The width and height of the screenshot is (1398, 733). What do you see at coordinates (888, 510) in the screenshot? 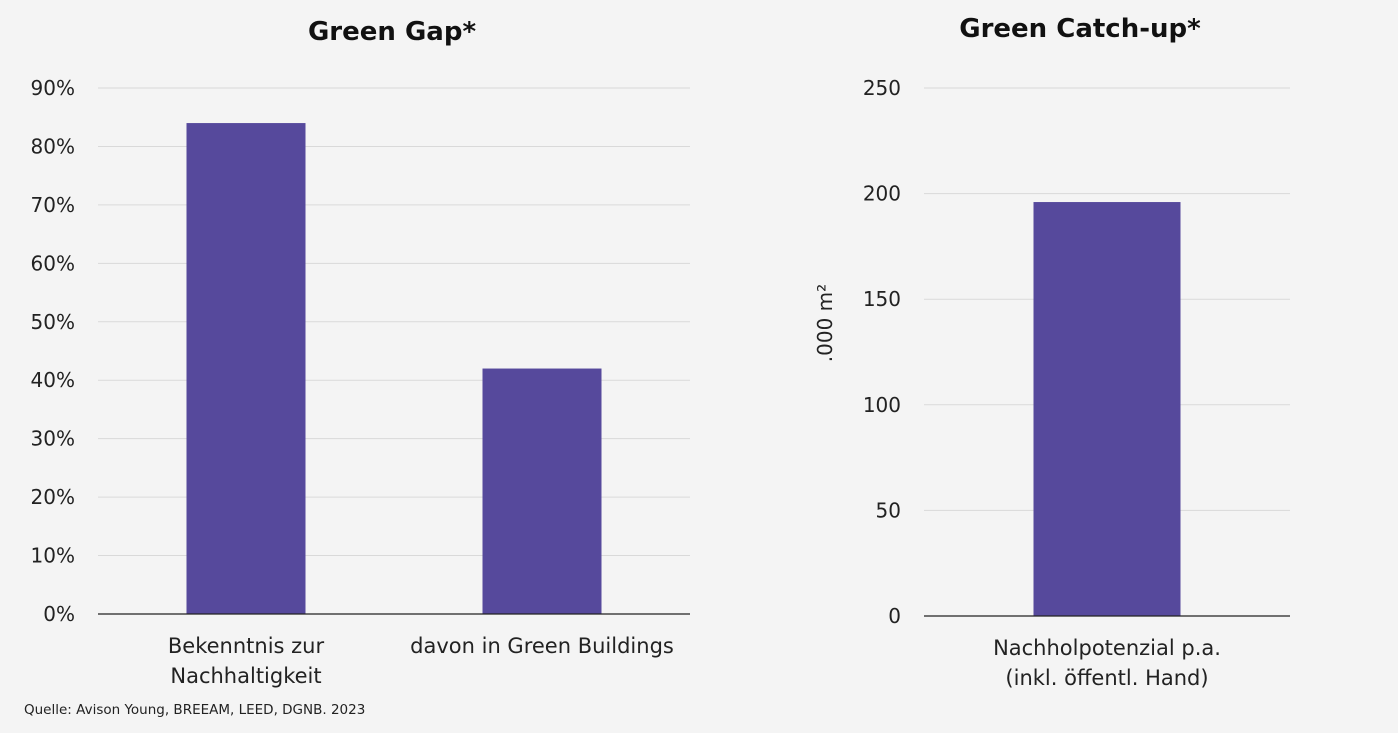
I see `y-tick-label: 50` at bounding box center [888, 510].